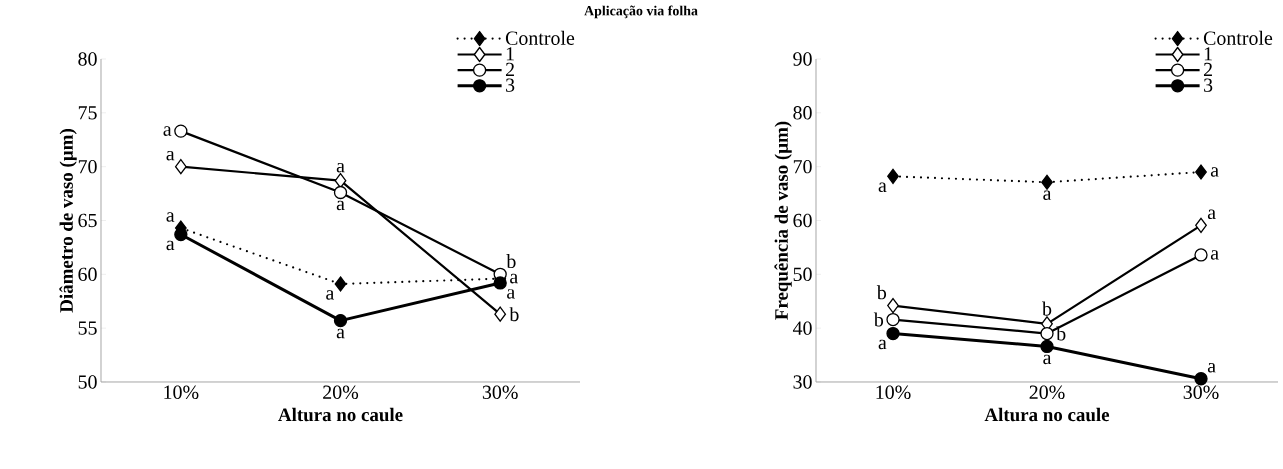 This screenshot has width=1283, height=469. What do you see at coordinates (87, 113) in the screenshot?
I see `y-tick-label: 75` at bounding box center [87, 113].